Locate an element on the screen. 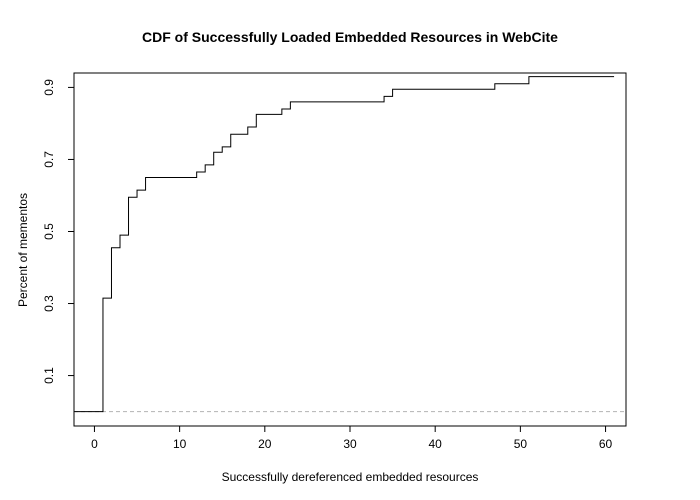  x-tick-label: 0 is located at coordinates (94, 444).